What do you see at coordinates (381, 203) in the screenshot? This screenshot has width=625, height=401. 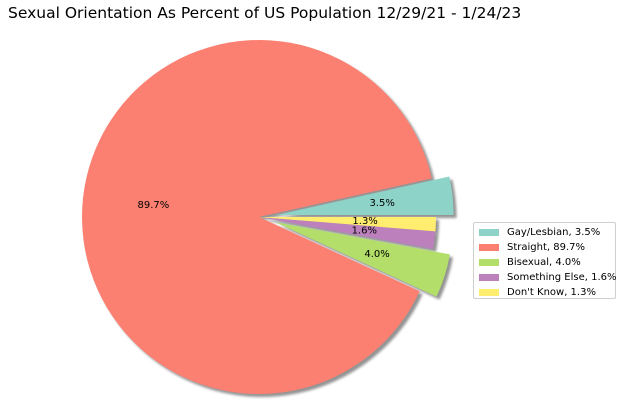 I see `pie-pct-label-gay-lesbian: 3.5%` at bounding box center [381, 203].